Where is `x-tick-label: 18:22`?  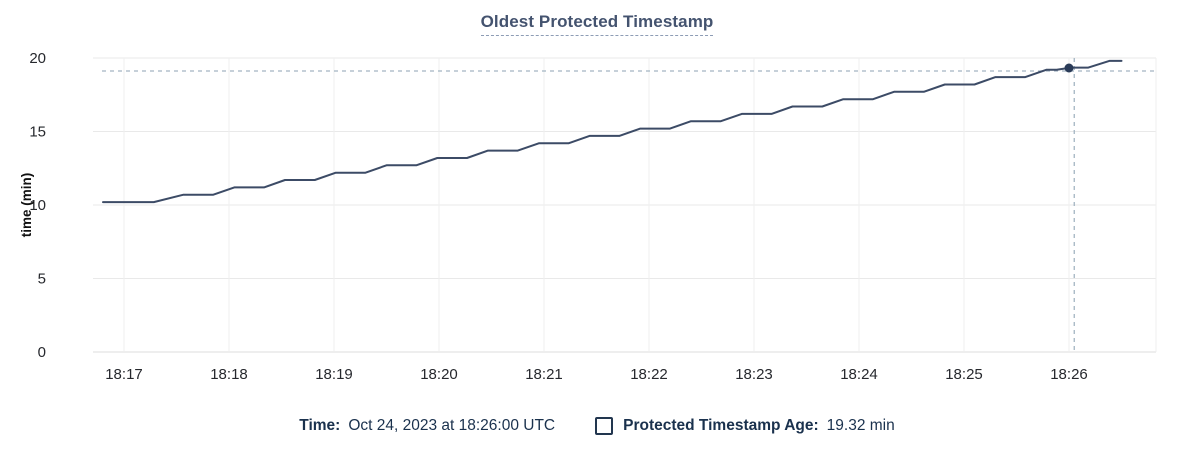 x-tick-label: 18:22 is located at coordinates (649, 374).